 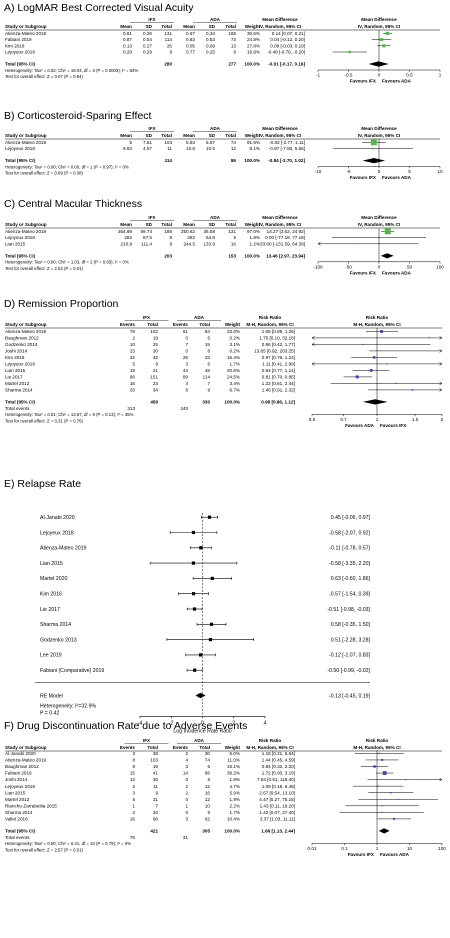 I want to click on row-cell: 282, so click(x=191, y=237).